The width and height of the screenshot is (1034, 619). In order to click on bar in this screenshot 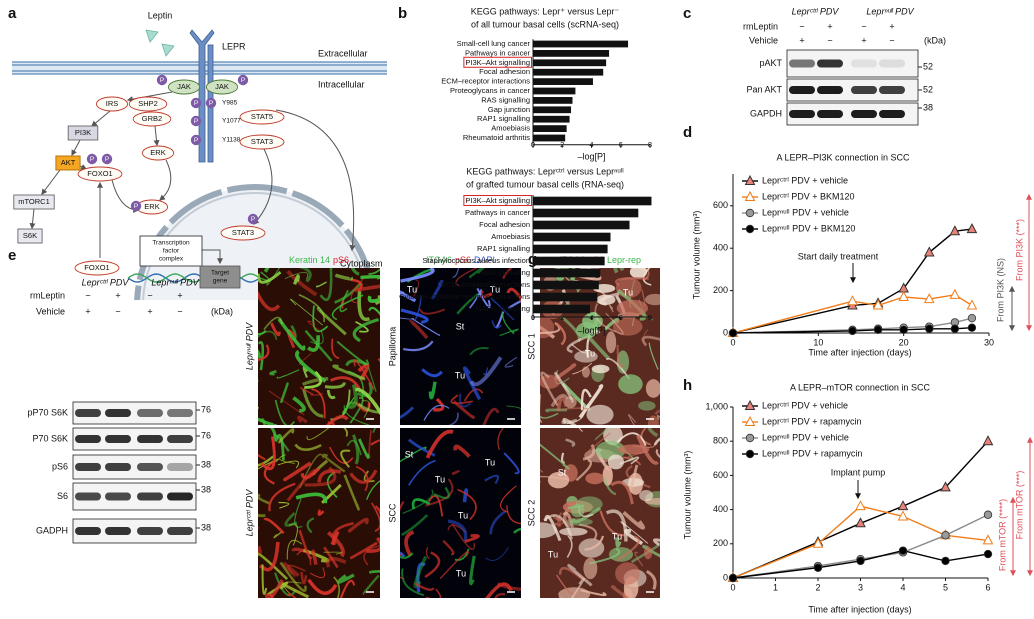, I will do `click(562, 309)`.